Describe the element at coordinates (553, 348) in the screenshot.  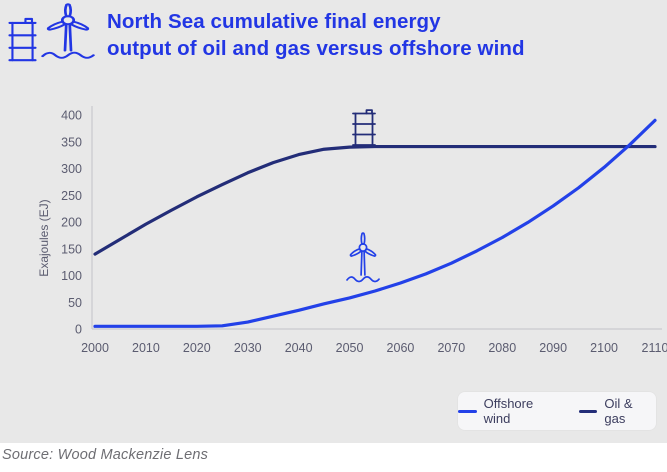
I see `x-tick-label: 2090` at that location.